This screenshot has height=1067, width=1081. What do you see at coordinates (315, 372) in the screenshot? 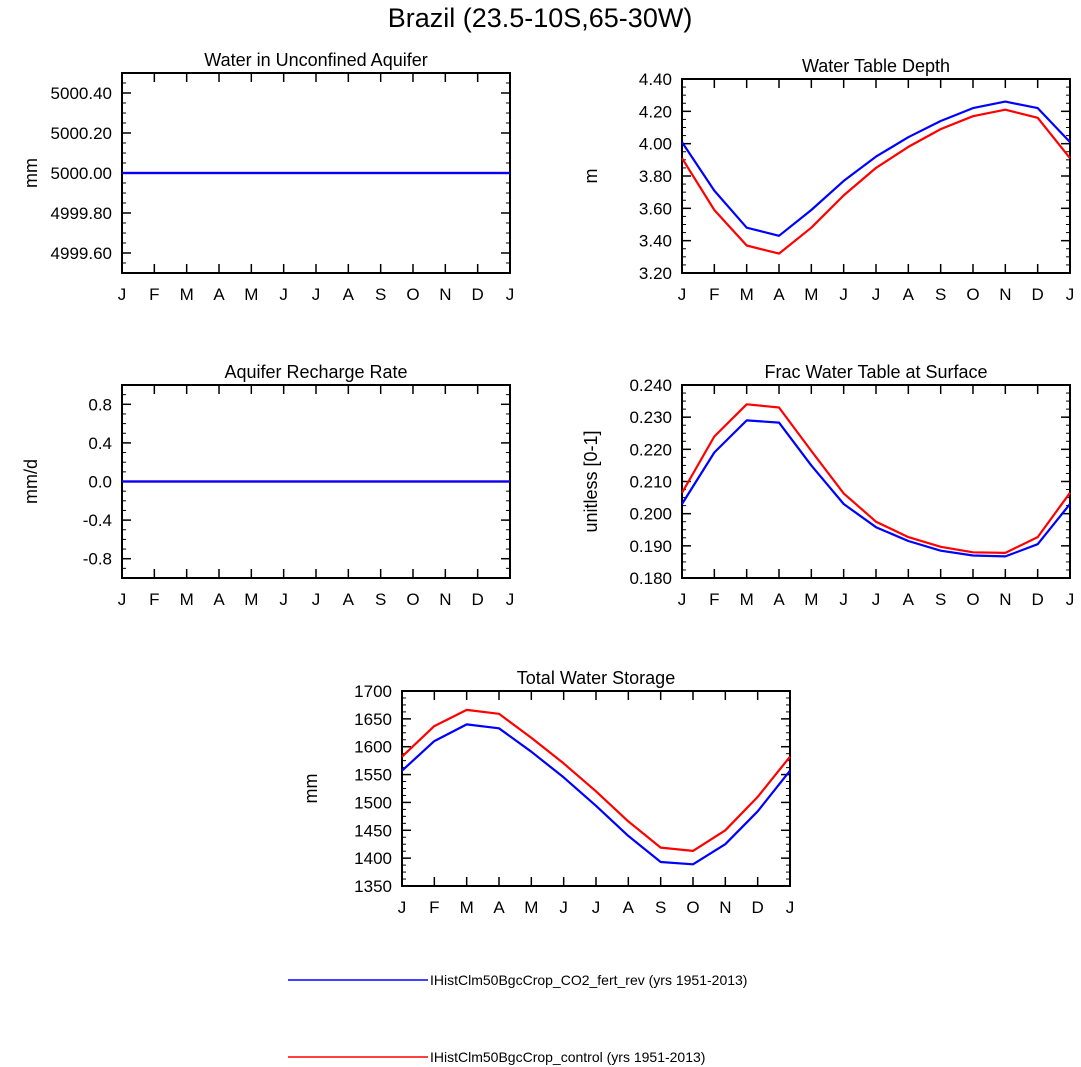
I see `chart-title: Aquifer Recharge Rate` at bounding box center [315, 372].